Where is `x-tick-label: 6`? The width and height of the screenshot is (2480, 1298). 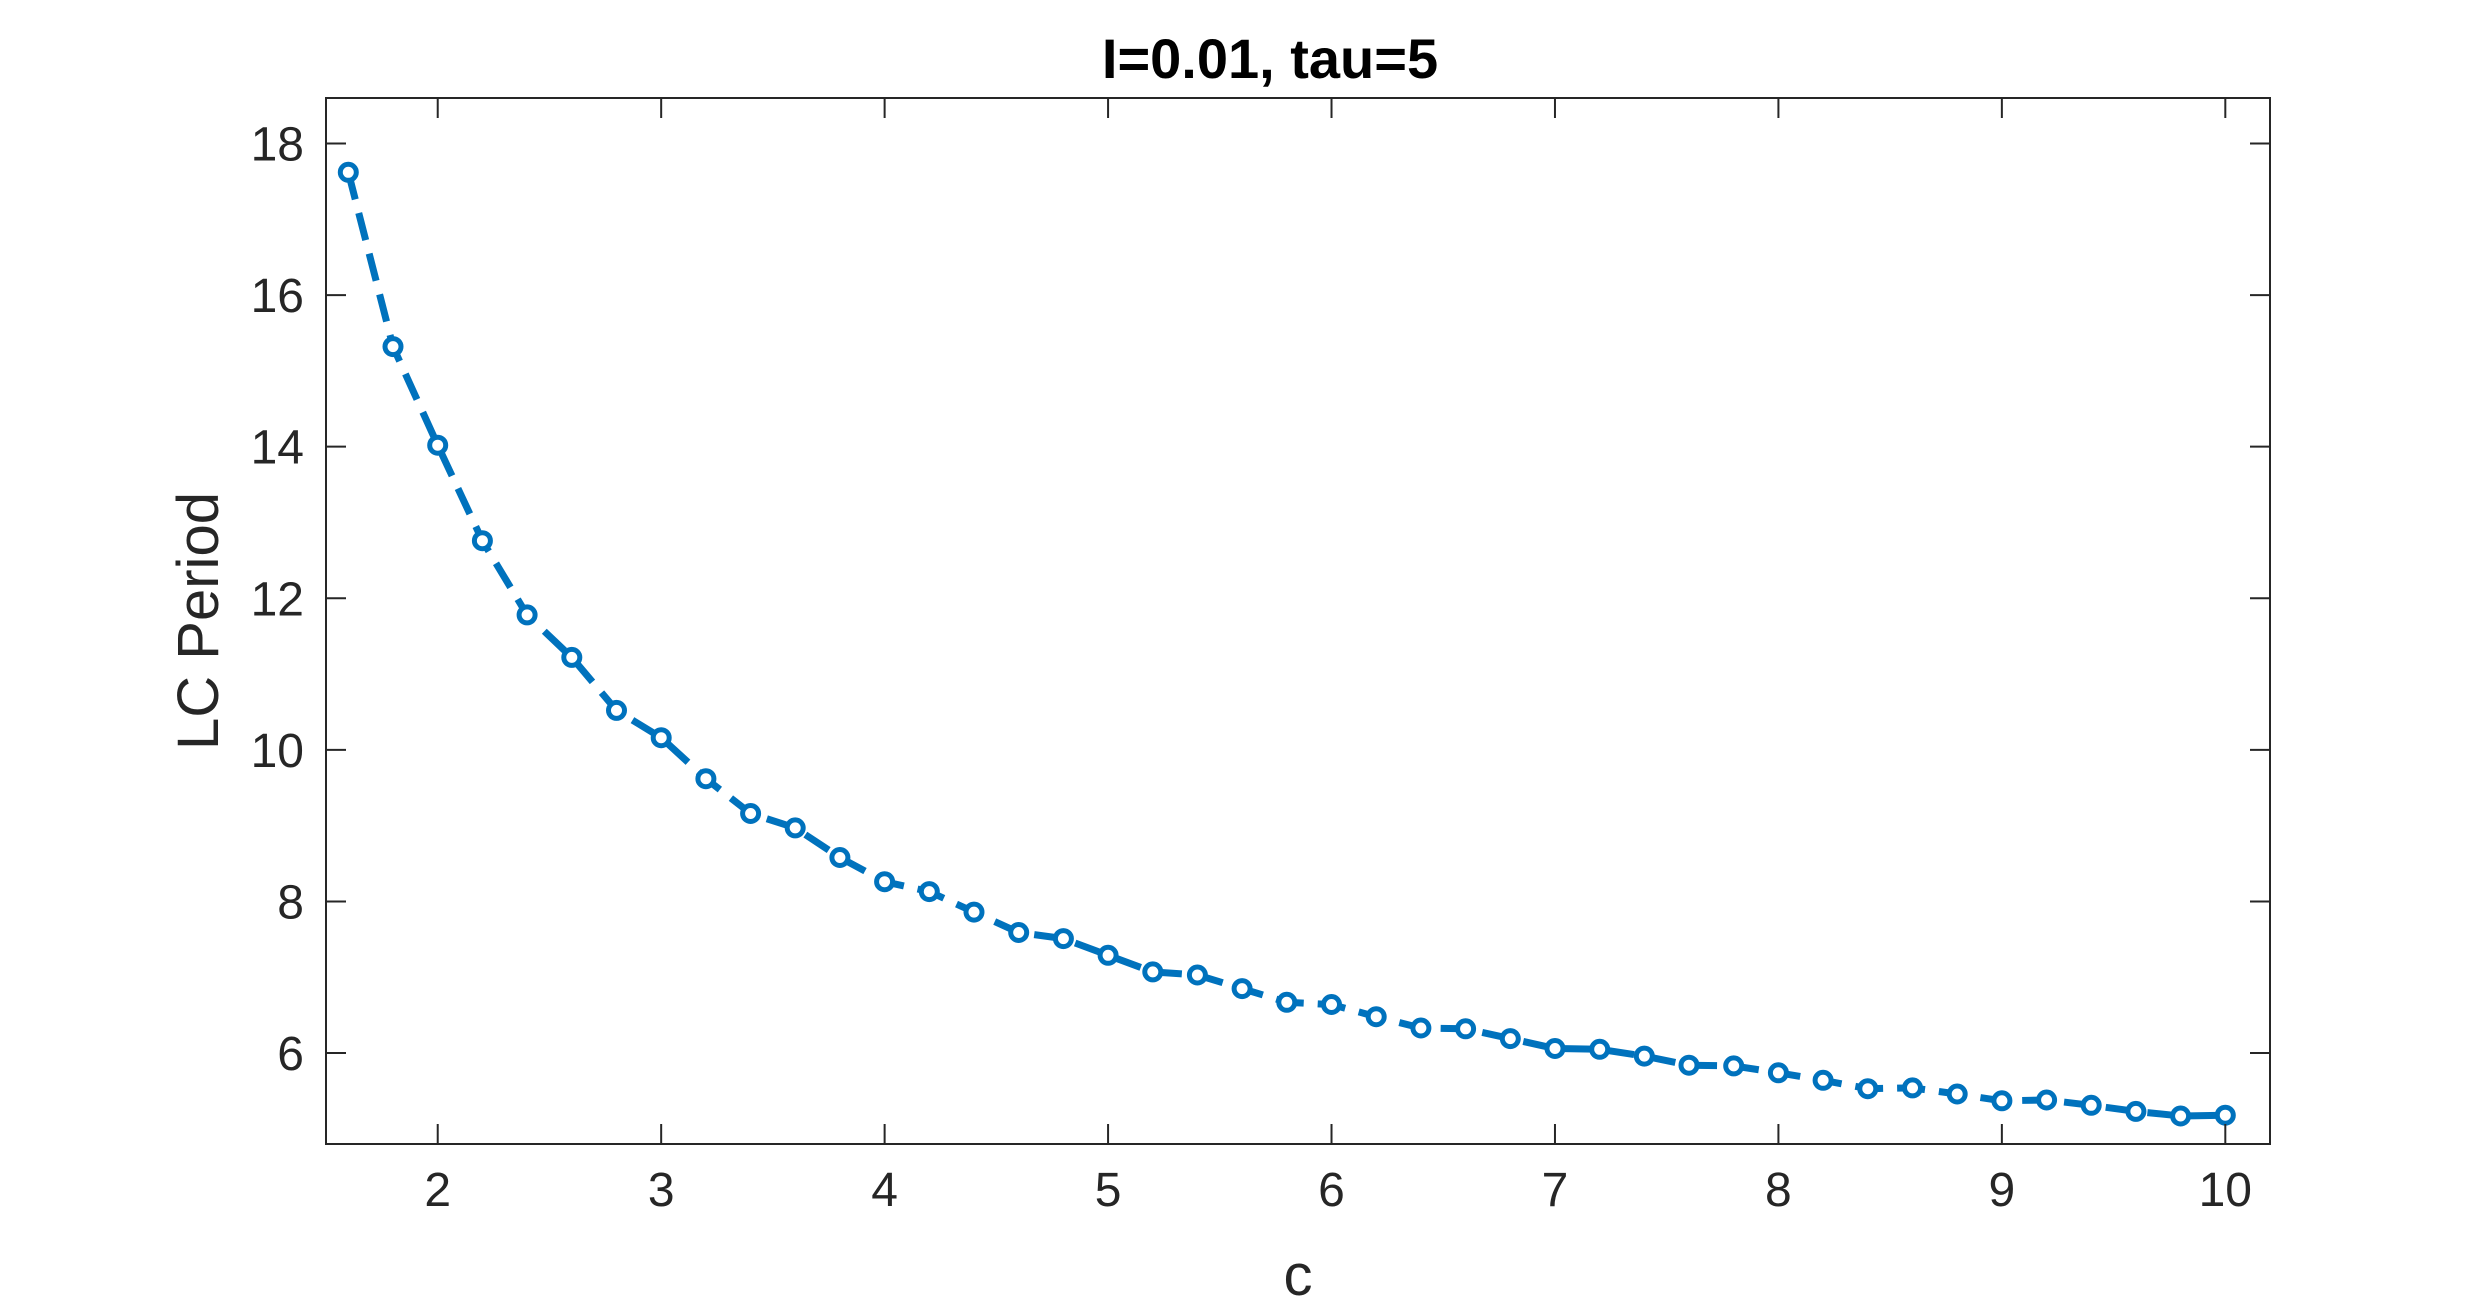
x-tick-label: 6 is located at coordinates (1331, 1190).